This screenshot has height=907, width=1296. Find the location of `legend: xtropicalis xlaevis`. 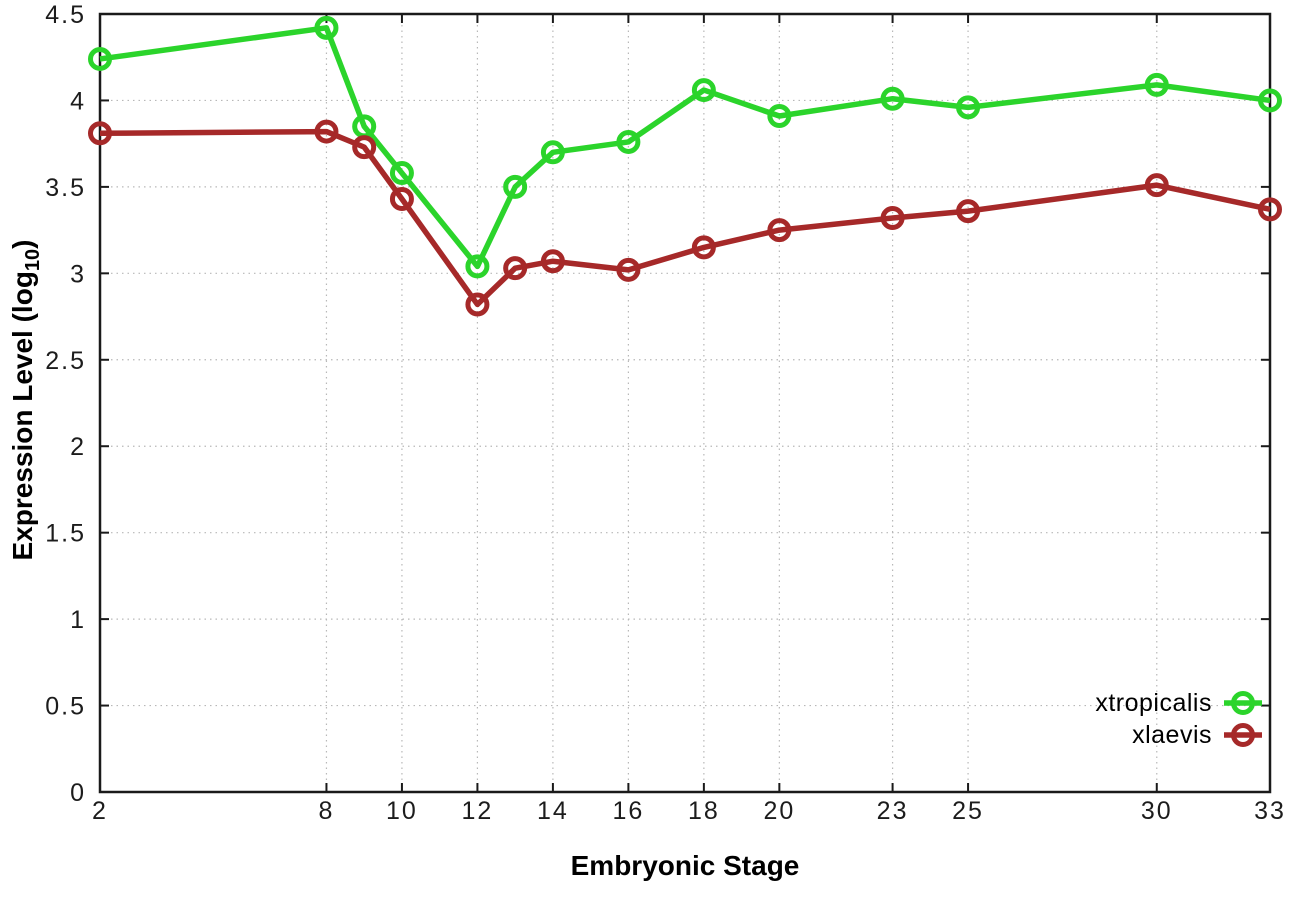

legend: xtropicalis xlaevis is located at coordinates (1178, 719).